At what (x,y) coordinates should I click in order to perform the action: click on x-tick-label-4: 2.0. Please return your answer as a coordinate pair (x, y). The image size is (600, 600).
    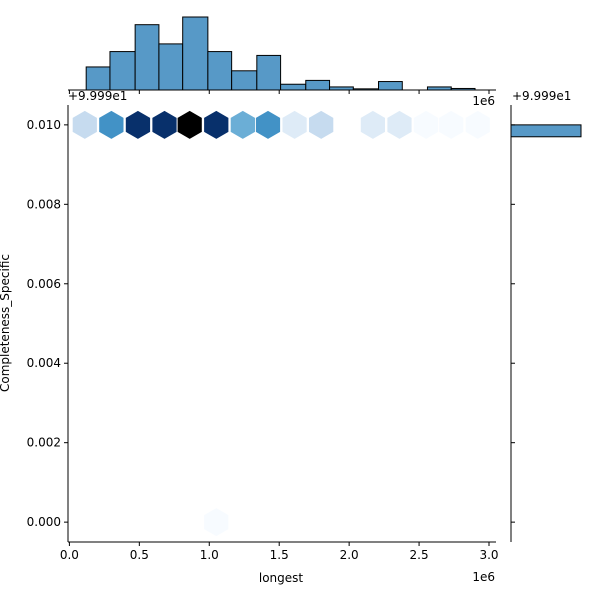
    Looking at the image, I should click on (349, 555).